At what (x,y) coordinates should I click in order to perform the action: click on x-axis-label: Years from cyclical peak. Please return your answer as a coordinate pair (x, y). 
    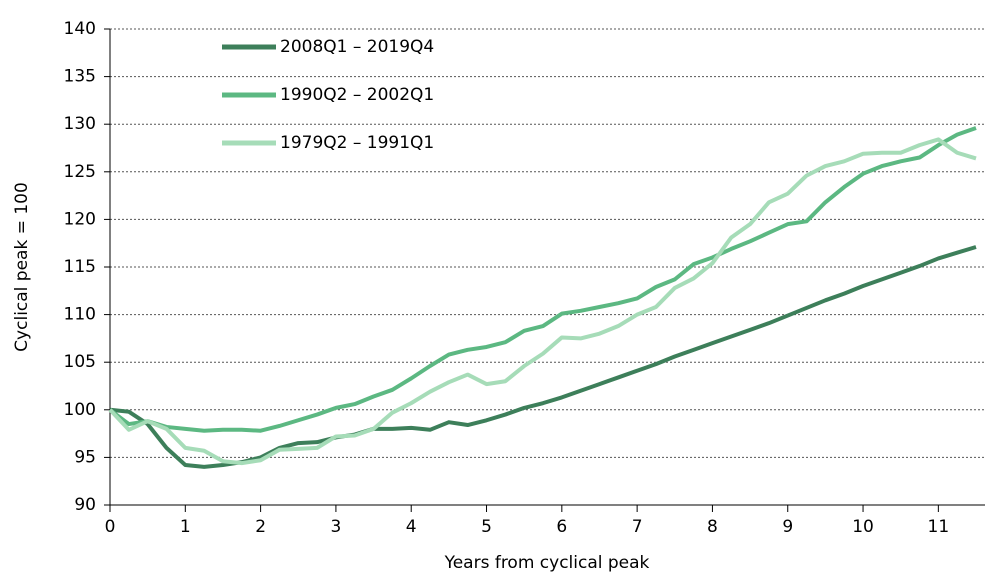
    Looking at the image, I should click on (547, 563).